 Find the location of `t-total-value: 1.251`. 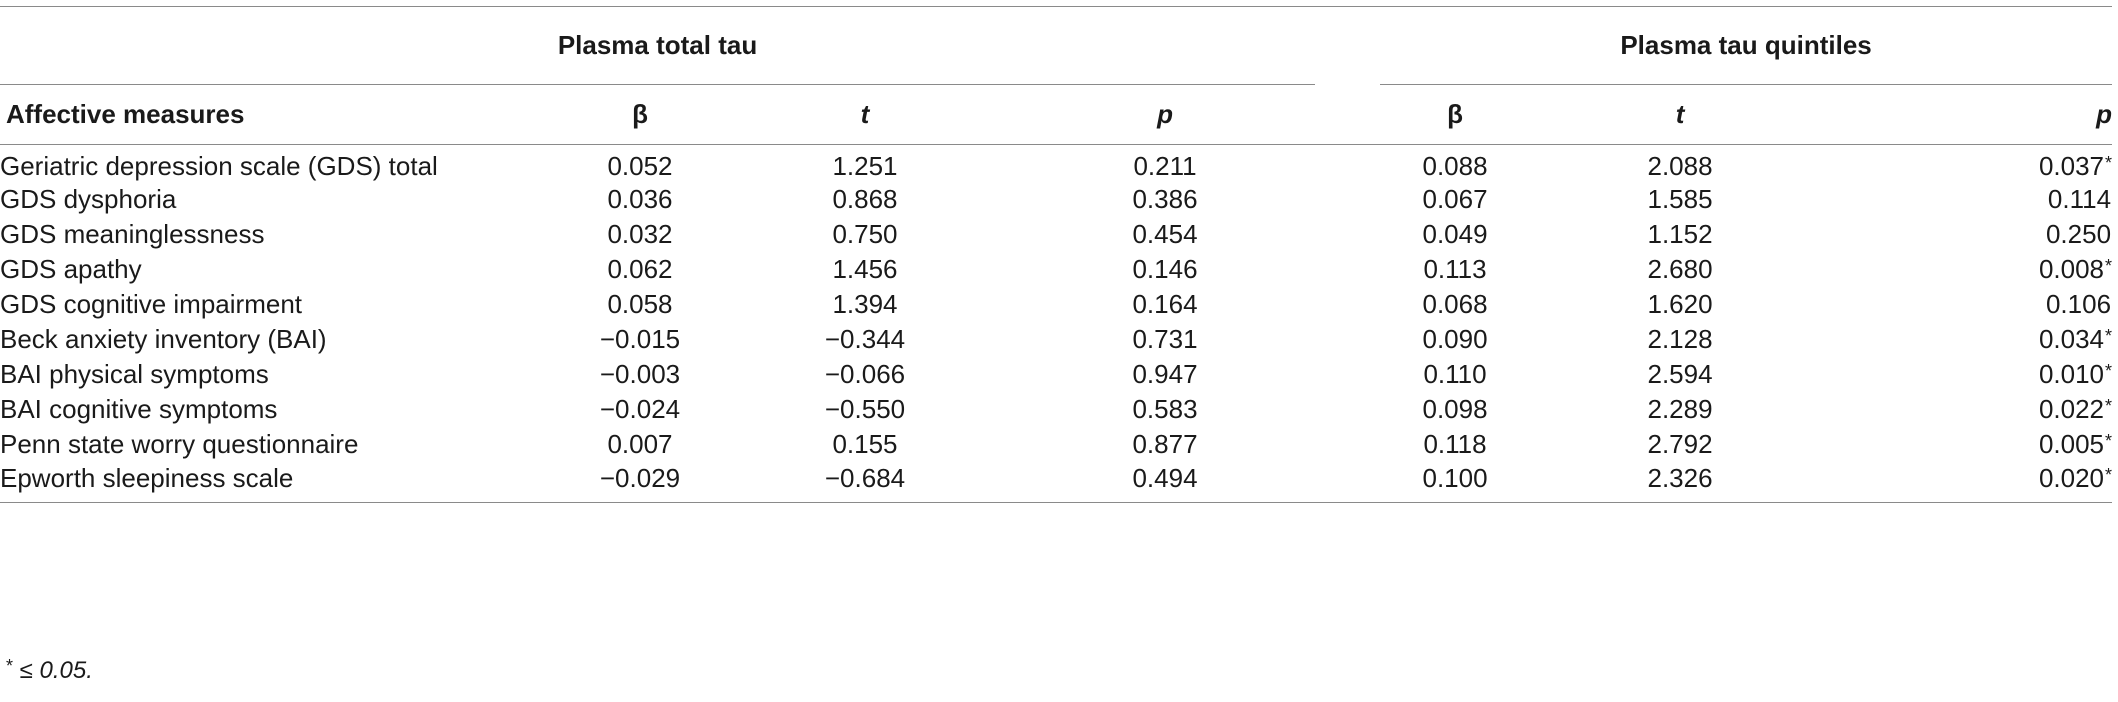

t-total-value: 1.251 is located at coordinates (865, 166).